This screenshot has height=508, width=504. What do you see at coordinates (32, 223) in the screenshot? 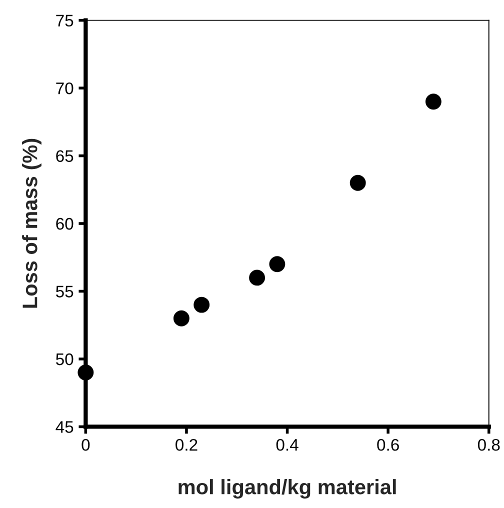
I see `y-axis-title: Loss of mass (%)` at bounding box center [32, 223].